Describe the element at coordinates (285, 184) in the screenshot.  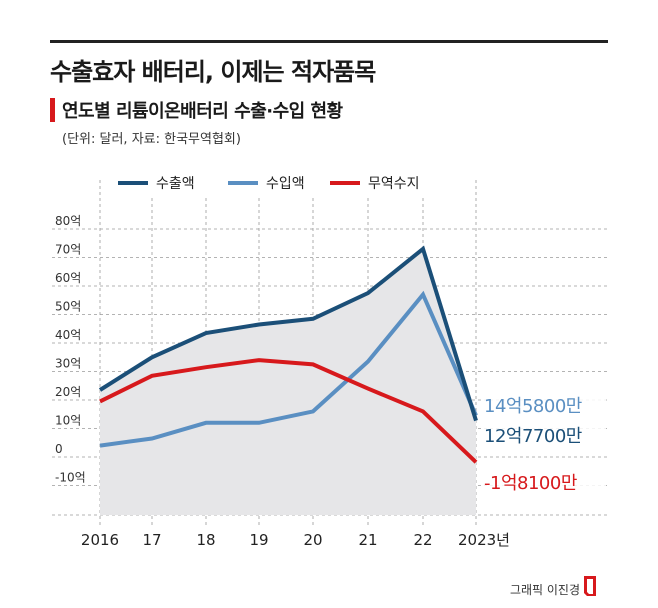
I see `legend-label: 수입액` at that location.